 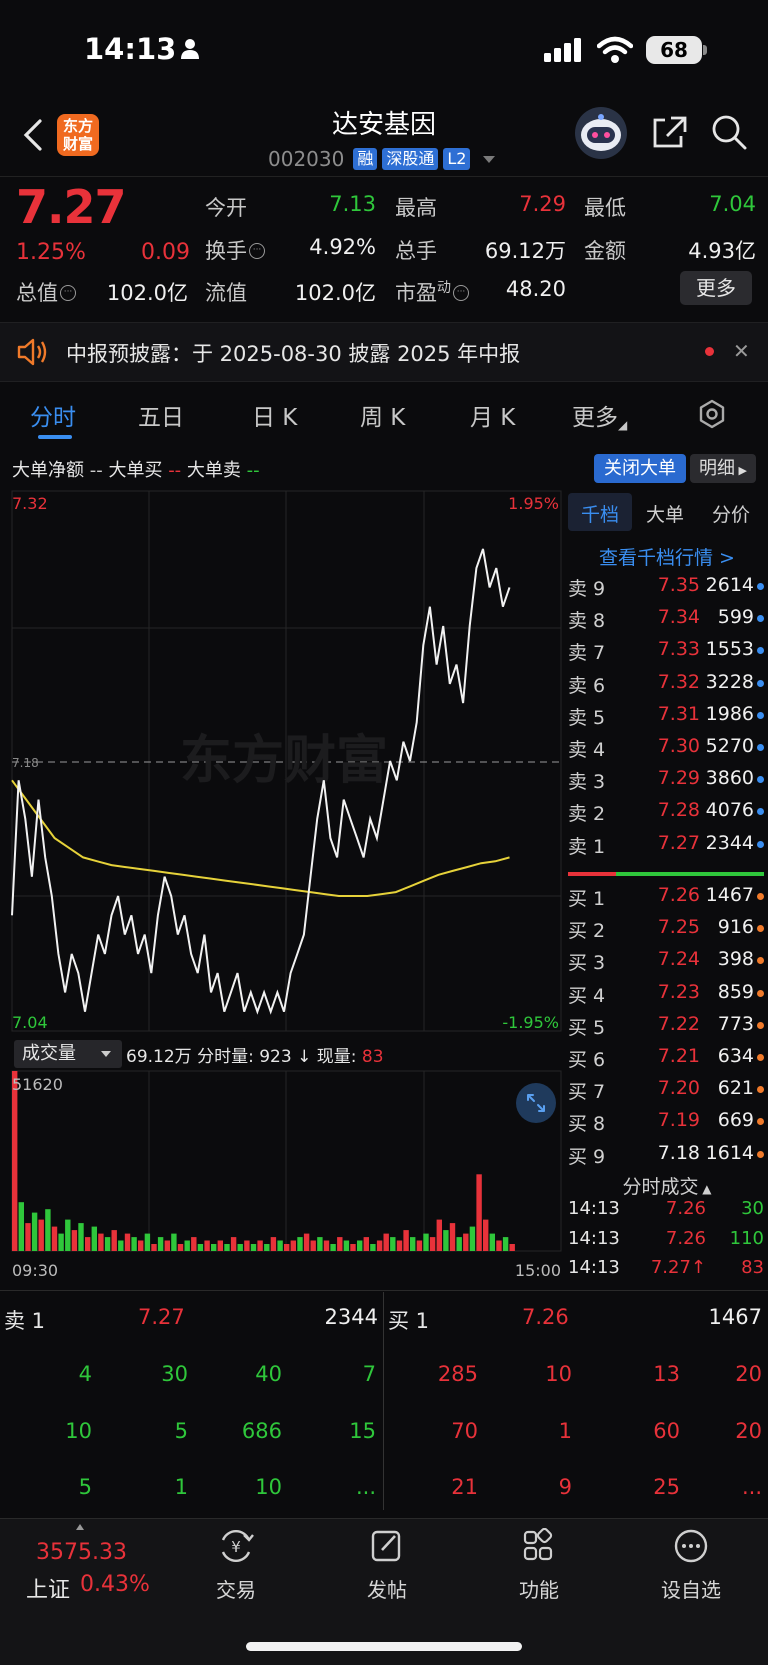 I want to click on back-arrow-icon, so click(x=33, y=135).